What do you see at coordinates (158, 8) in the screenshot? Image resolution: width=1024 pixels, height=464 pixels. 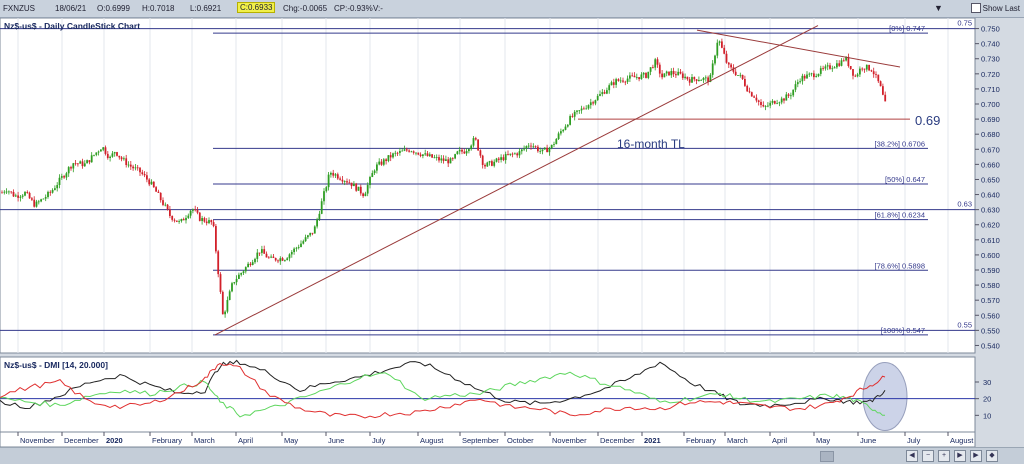 I see `high-label: H:0.7018` at bounding box center [158, 8].